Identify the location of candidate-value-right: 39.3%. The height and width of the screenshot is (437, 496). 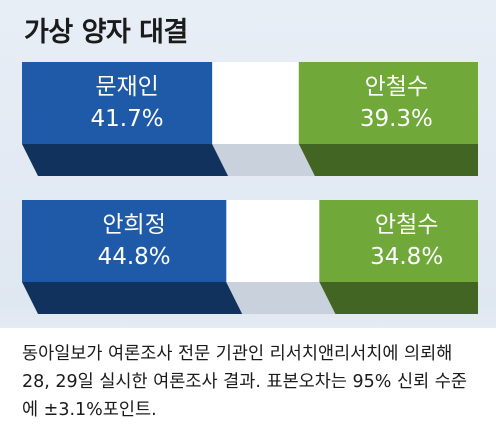
(396, 119).